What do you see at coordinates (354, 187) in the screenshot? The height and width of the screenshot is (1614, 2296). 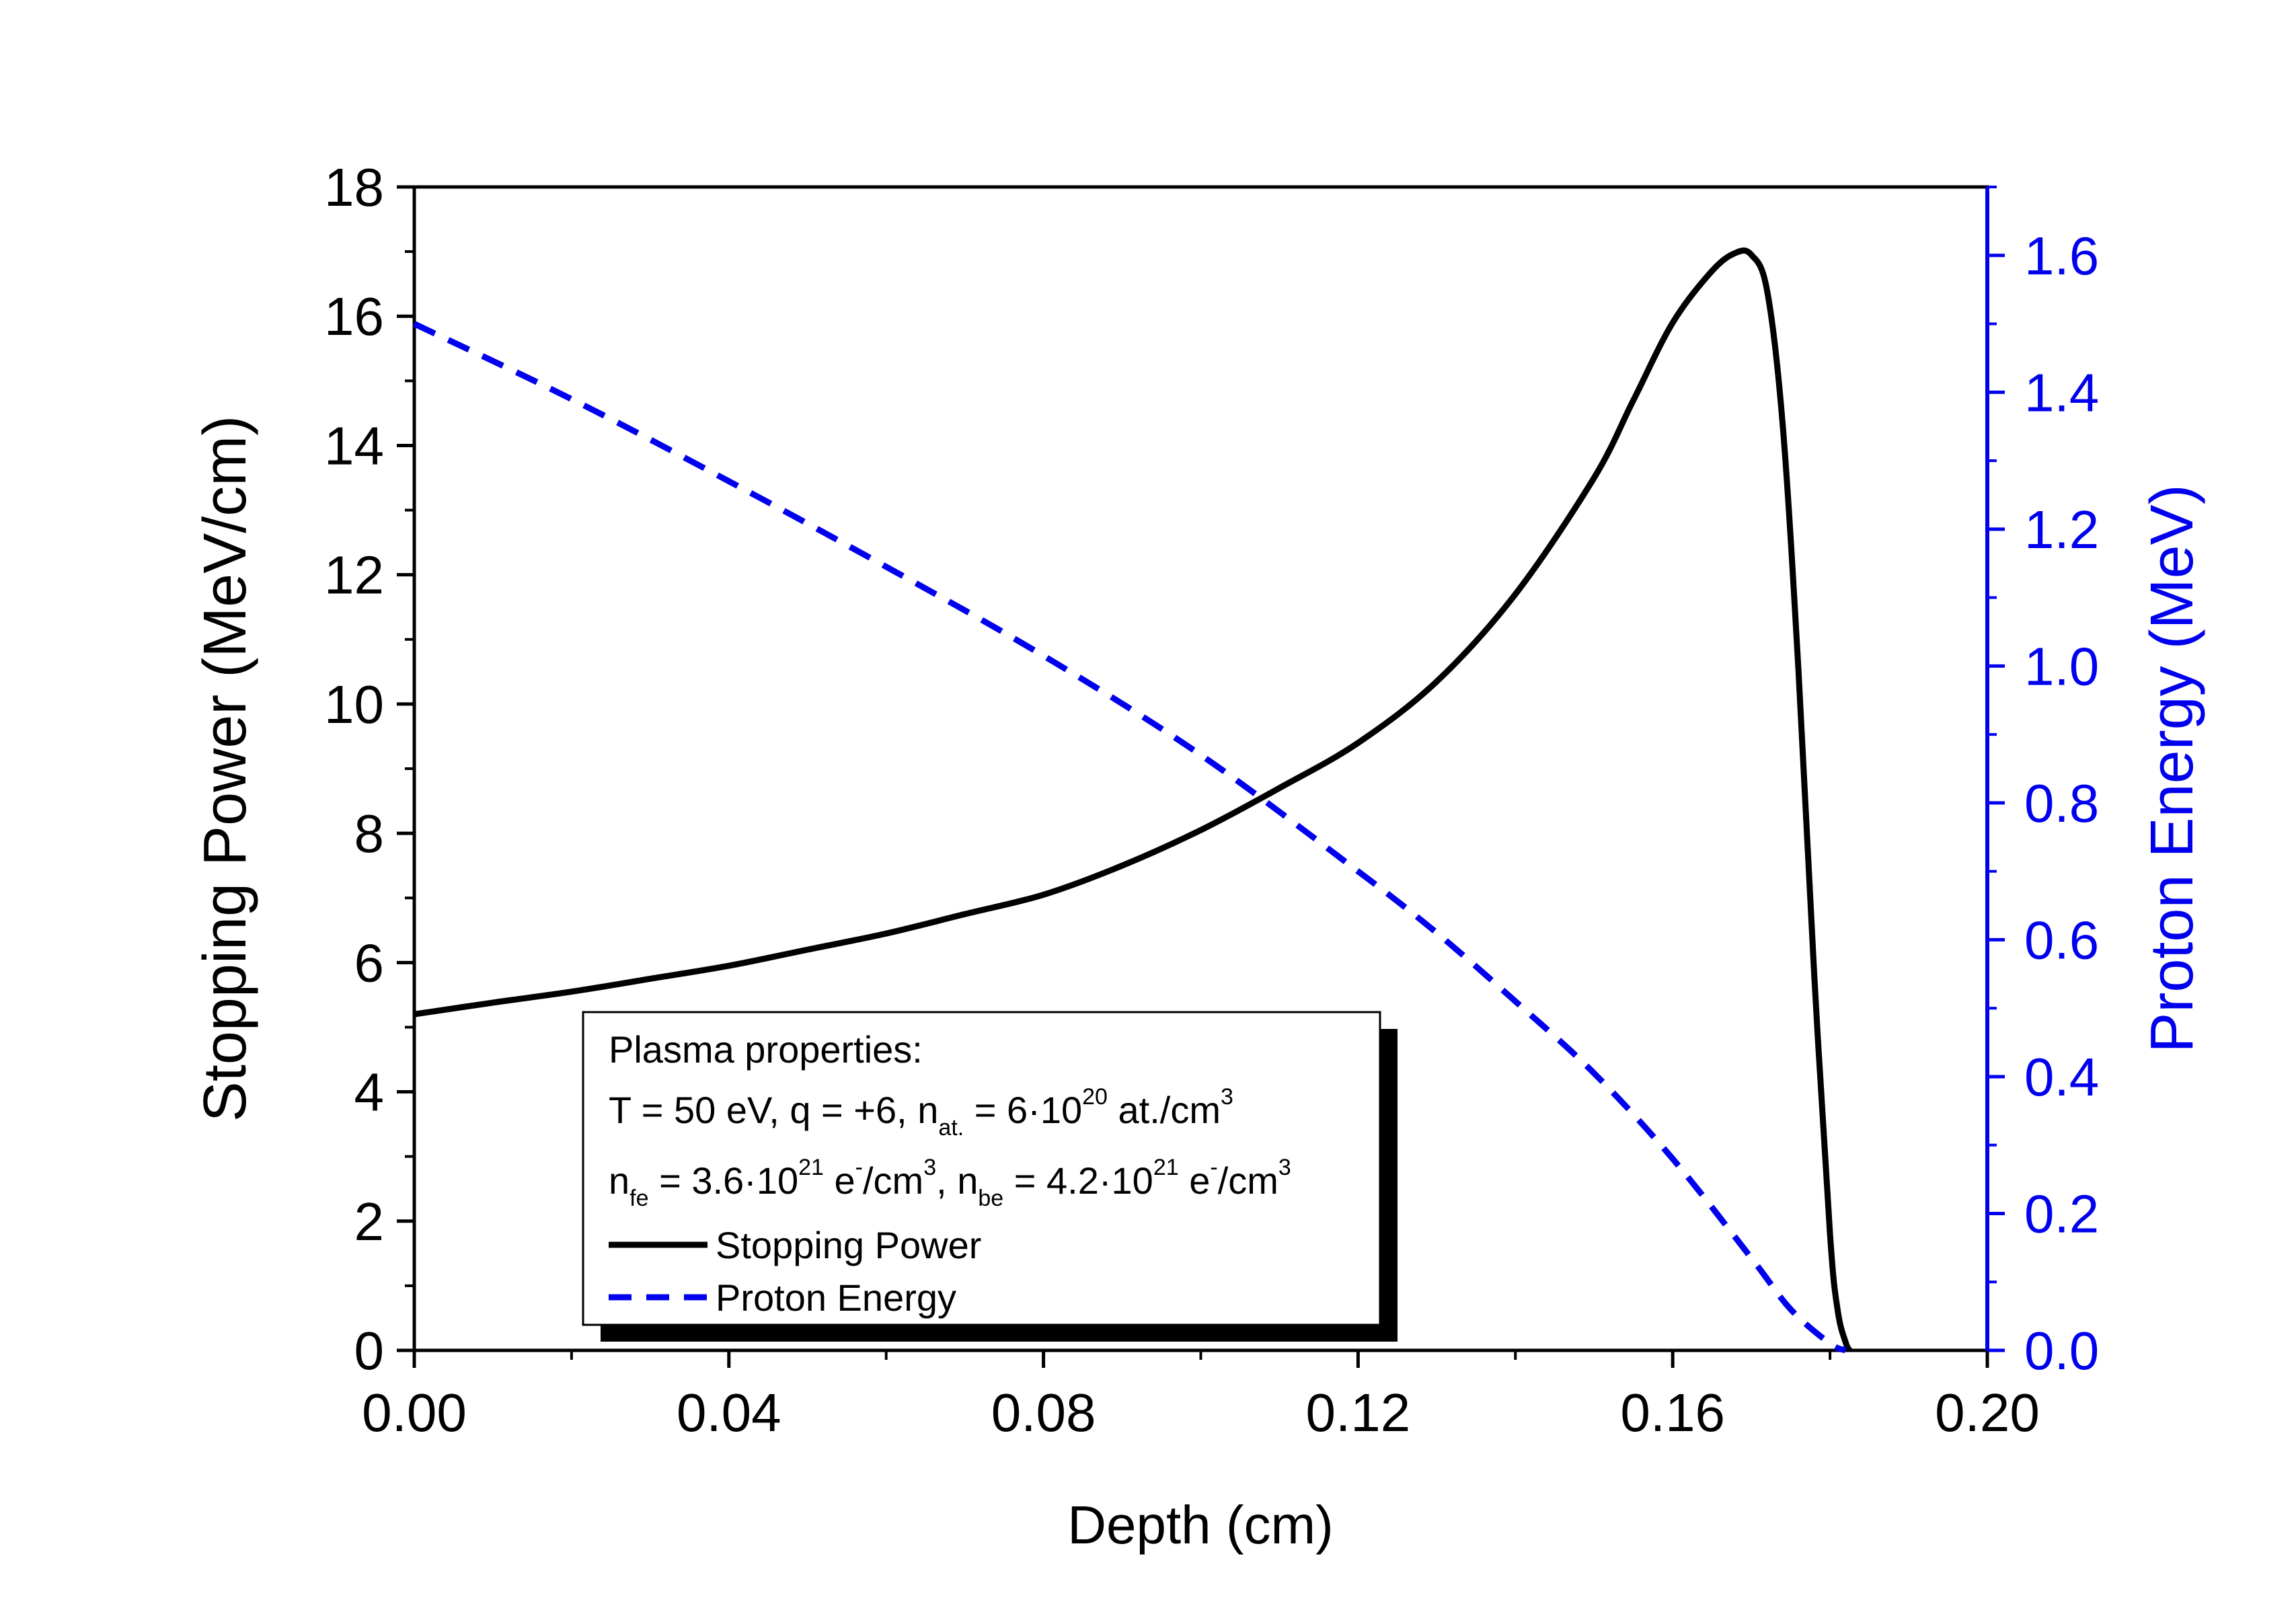 I see `y-left-tick-label: 18` at bounding box center [354, 187].